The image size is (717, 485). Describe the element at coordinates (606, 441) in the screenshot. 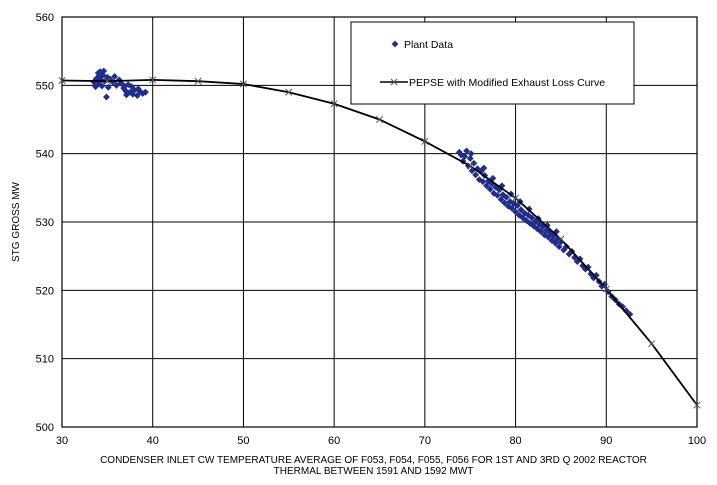

I see `x-tick-label: 90` at that location.